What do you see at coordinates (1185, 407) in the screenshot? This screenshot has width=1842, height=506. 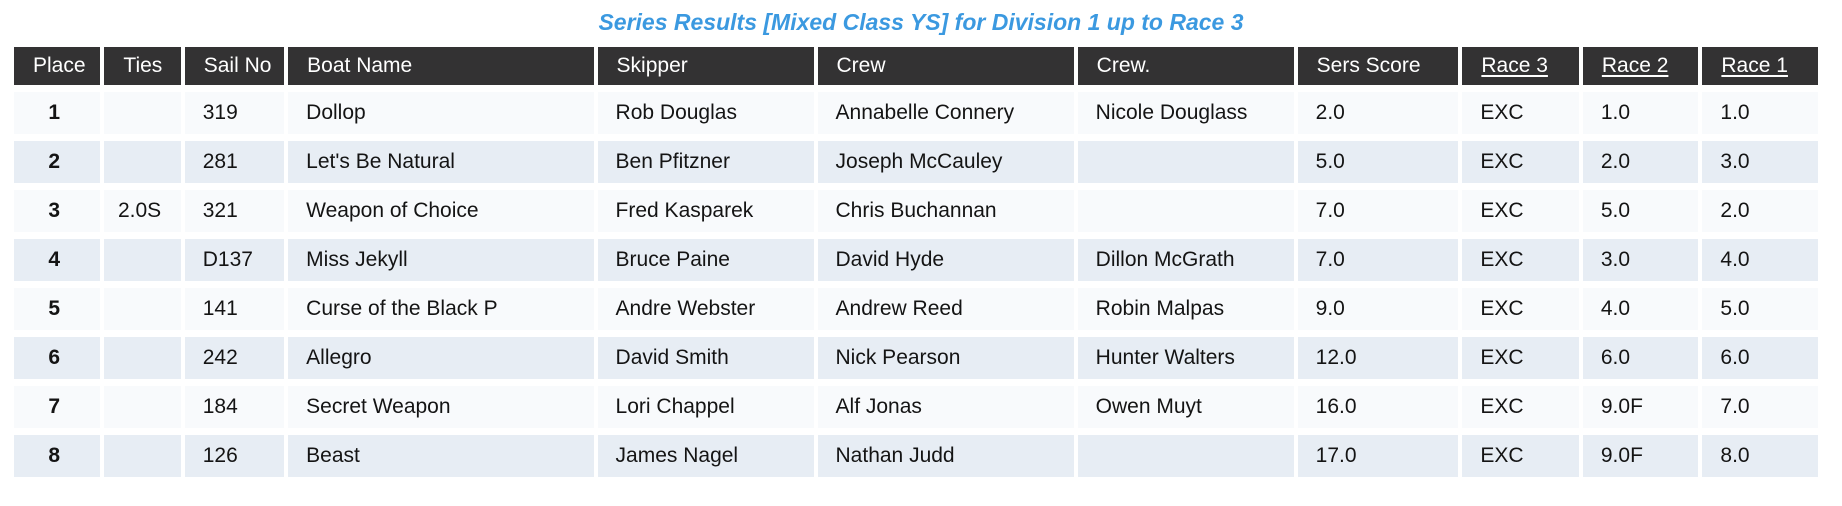 I see `cell-crew2: Owen Muyt` at bounding box center [1185, 407].